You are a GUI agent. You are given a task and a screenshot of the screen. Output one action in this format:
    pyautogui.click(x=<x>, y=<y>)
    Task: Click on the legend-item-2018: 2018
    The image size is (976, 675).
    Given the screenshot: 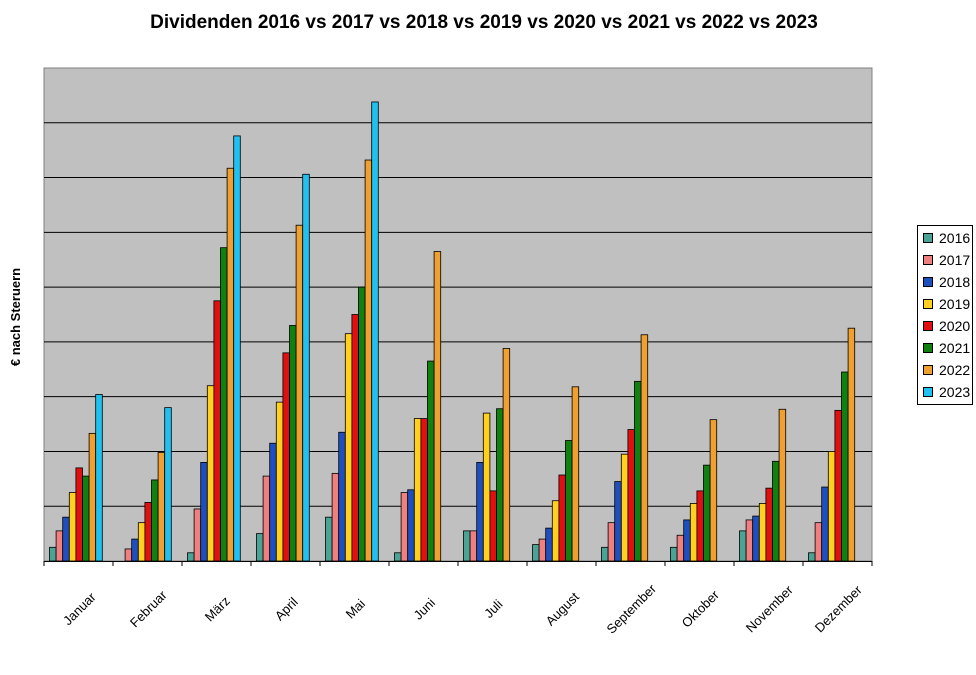 What is the action you would take?
    pyautogui.click(x=945, y=282)
    